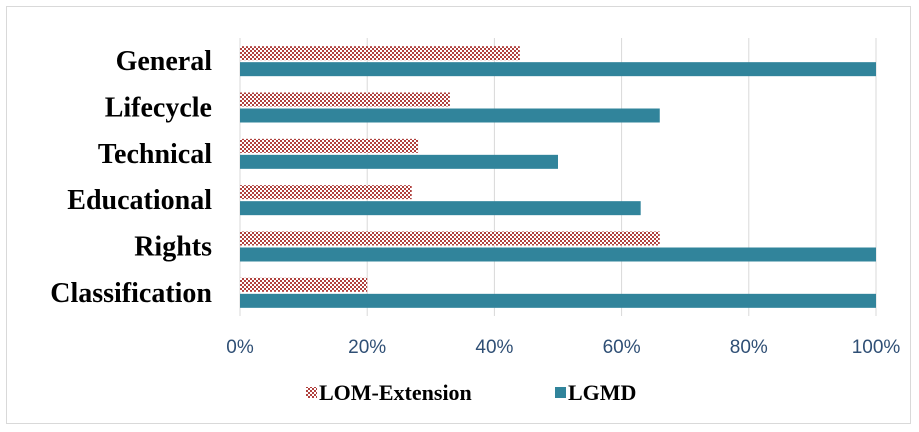 Image resolution: width=919 pixels, height=432 pixels. What do you see at coordinates (173, 247) in the screenshot?
I see `category-label: Rights` at bounding box center [173, 247].